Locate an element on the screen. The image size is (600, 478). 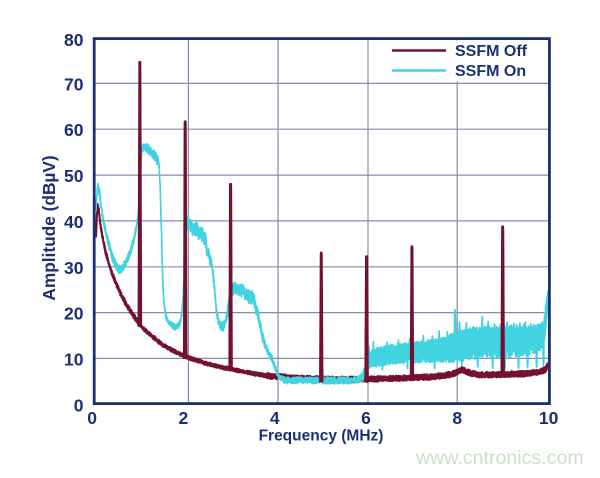
svg-text: SSFM Off is located at coordinates (491, 51).